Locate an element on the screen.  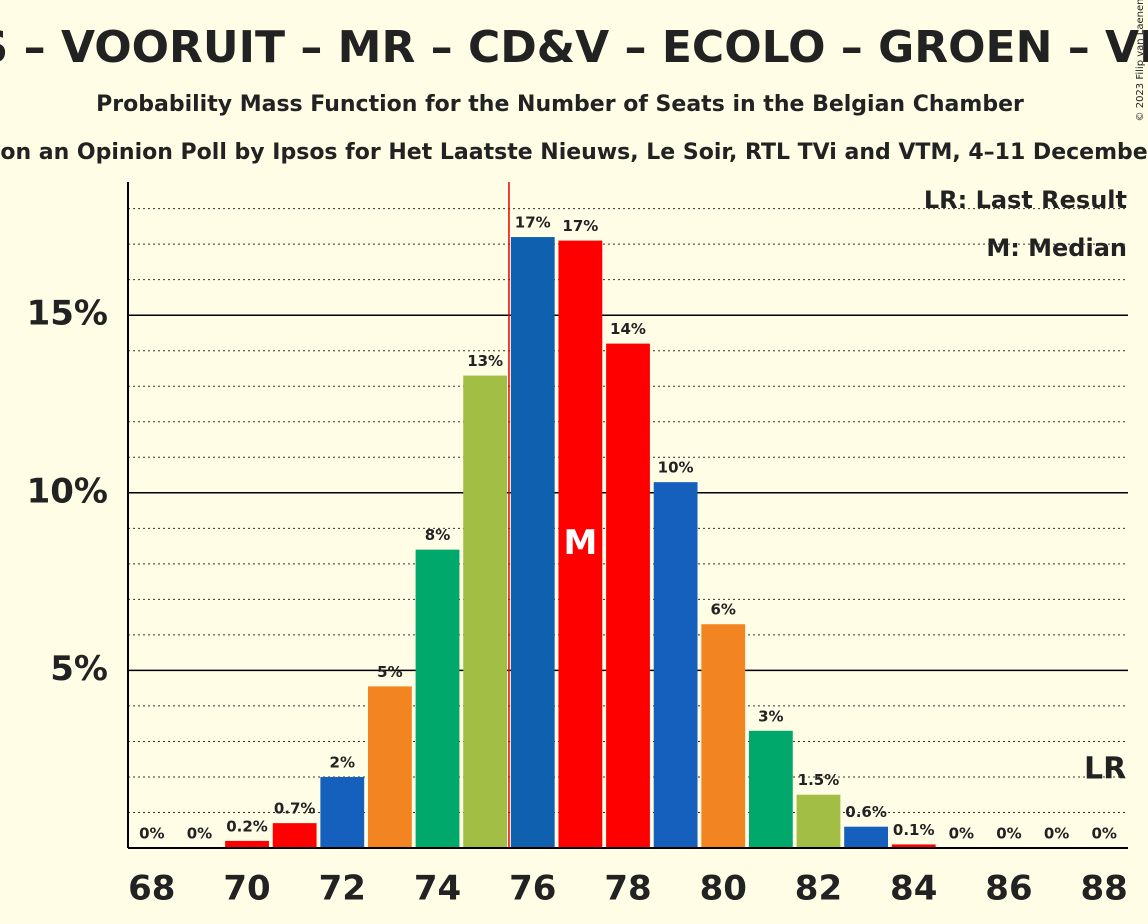
value-label: 3% is located at coordinates (770, 716).